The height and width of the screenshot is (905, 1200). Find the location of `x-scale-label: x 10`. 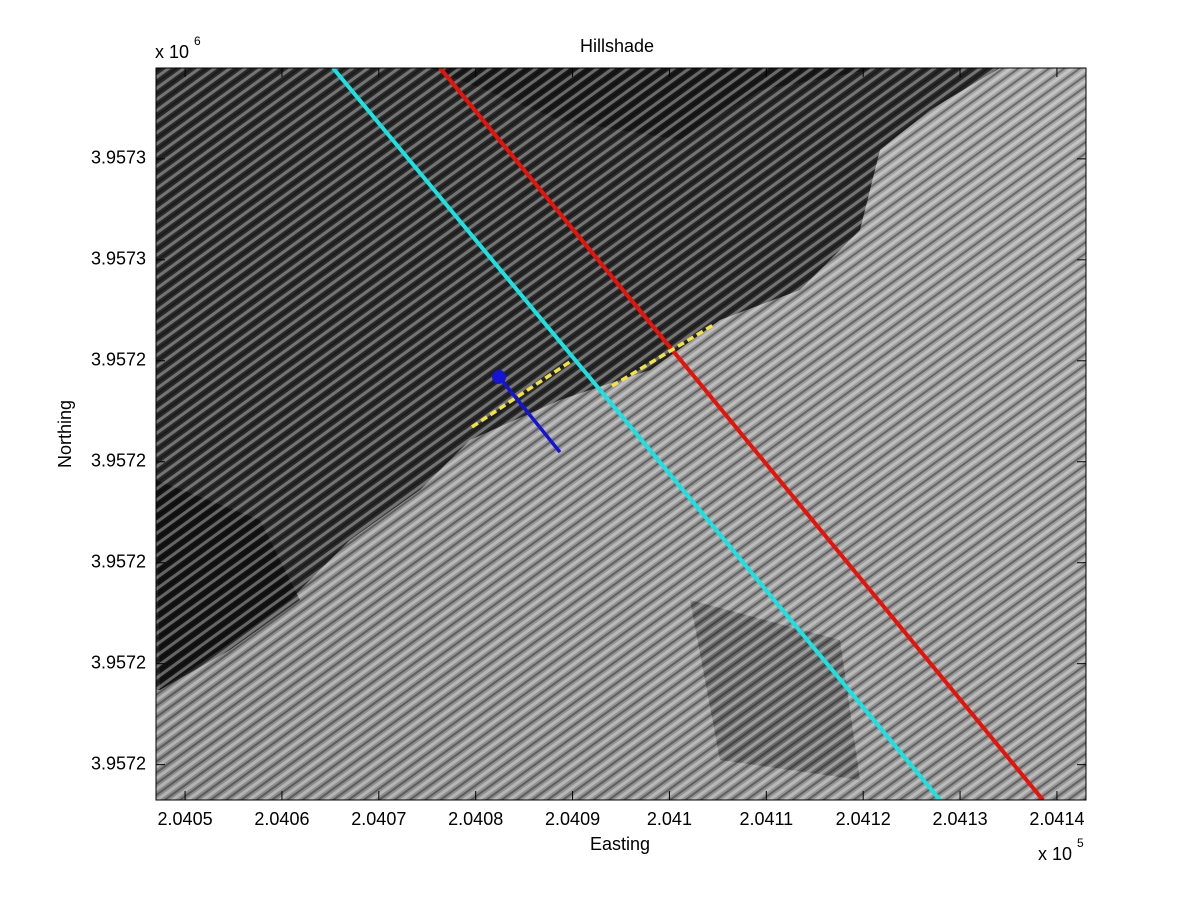

x-scale-label: x 10 is located at coordinates (1055, 854).